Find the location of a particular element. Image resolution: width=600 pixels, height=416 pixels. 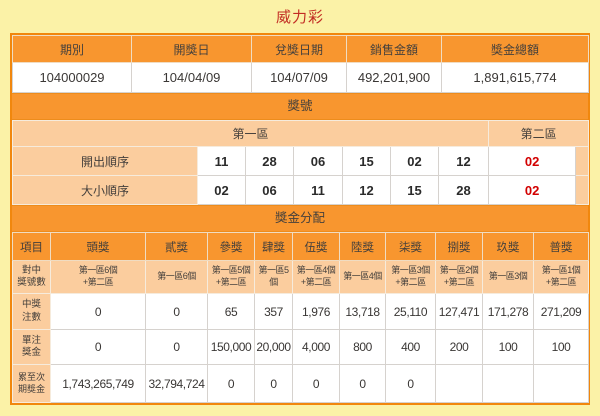

win-count-cell: 171,278 is located at coordinates (508, 311).